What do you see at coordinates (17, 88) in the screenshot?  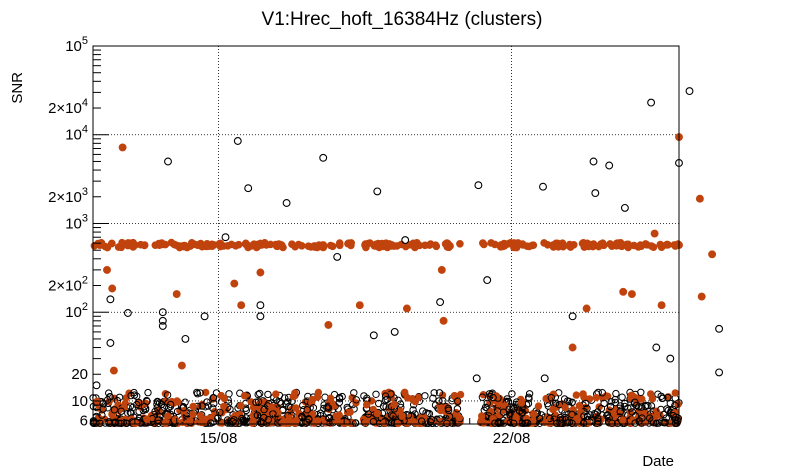 I see `y-axis-label: SNR` at bounding box center [17, 88].